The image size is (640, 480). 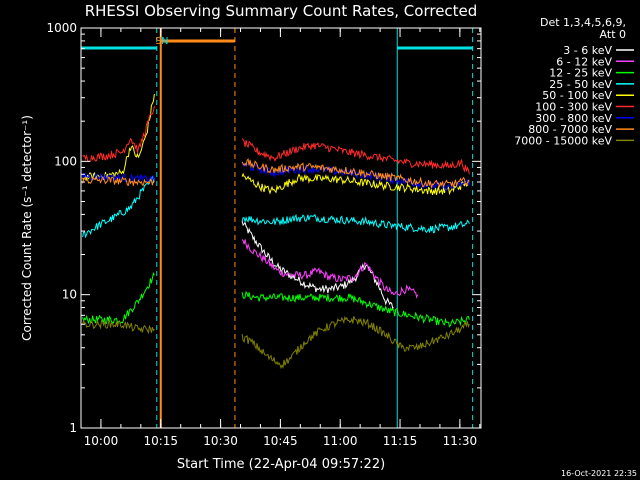 I want to click on annotation-s: S, so click(x=158, y=41).